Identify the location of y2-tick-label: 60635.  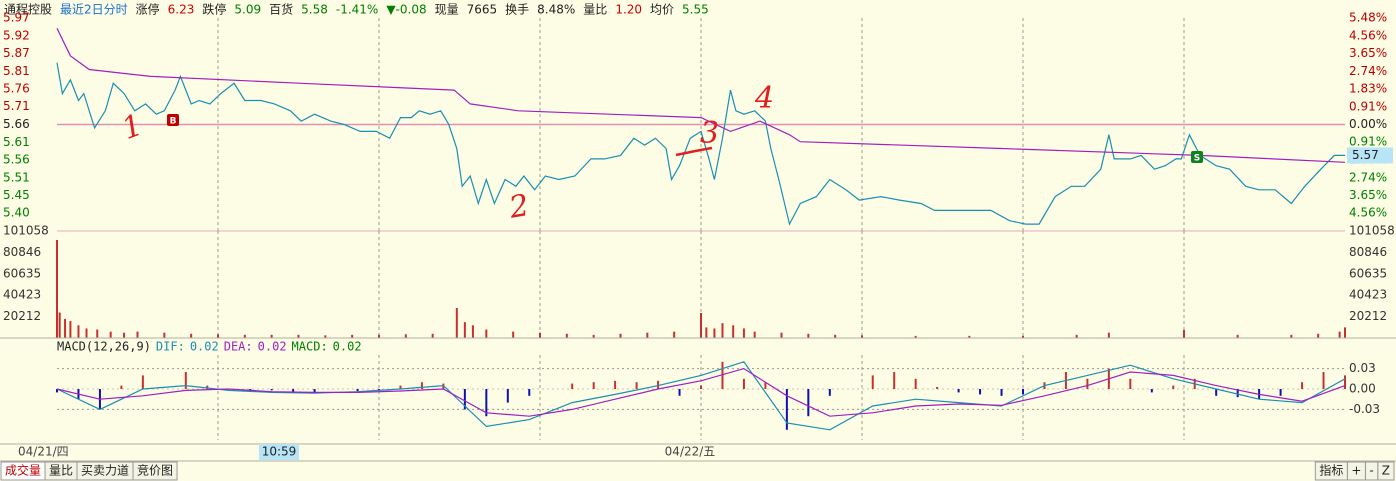
(1368, 273).